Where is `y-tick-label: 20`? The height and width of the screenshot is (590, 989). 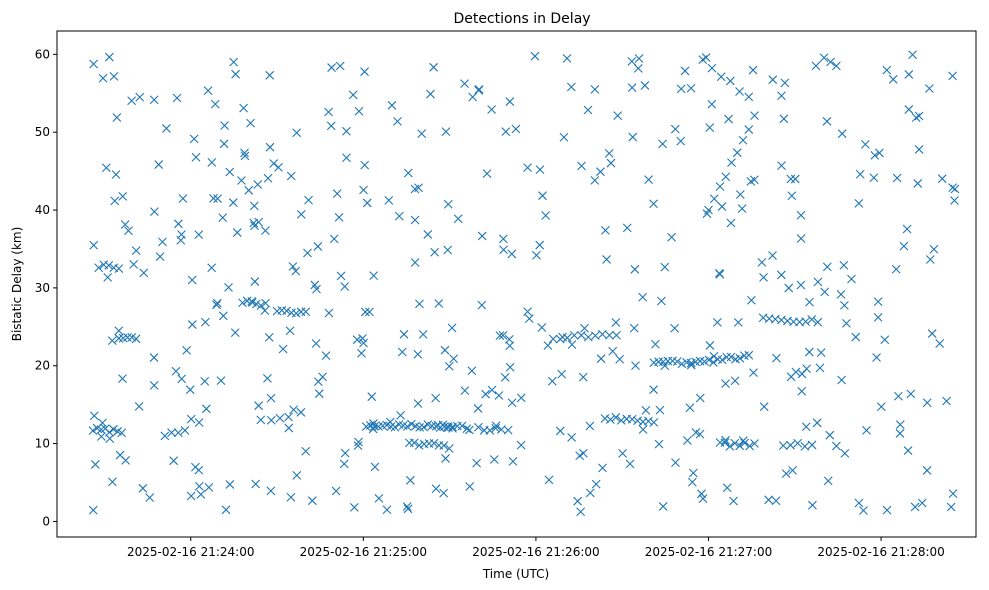 y-tick-label: 20 is located at coordinates (42, 366).